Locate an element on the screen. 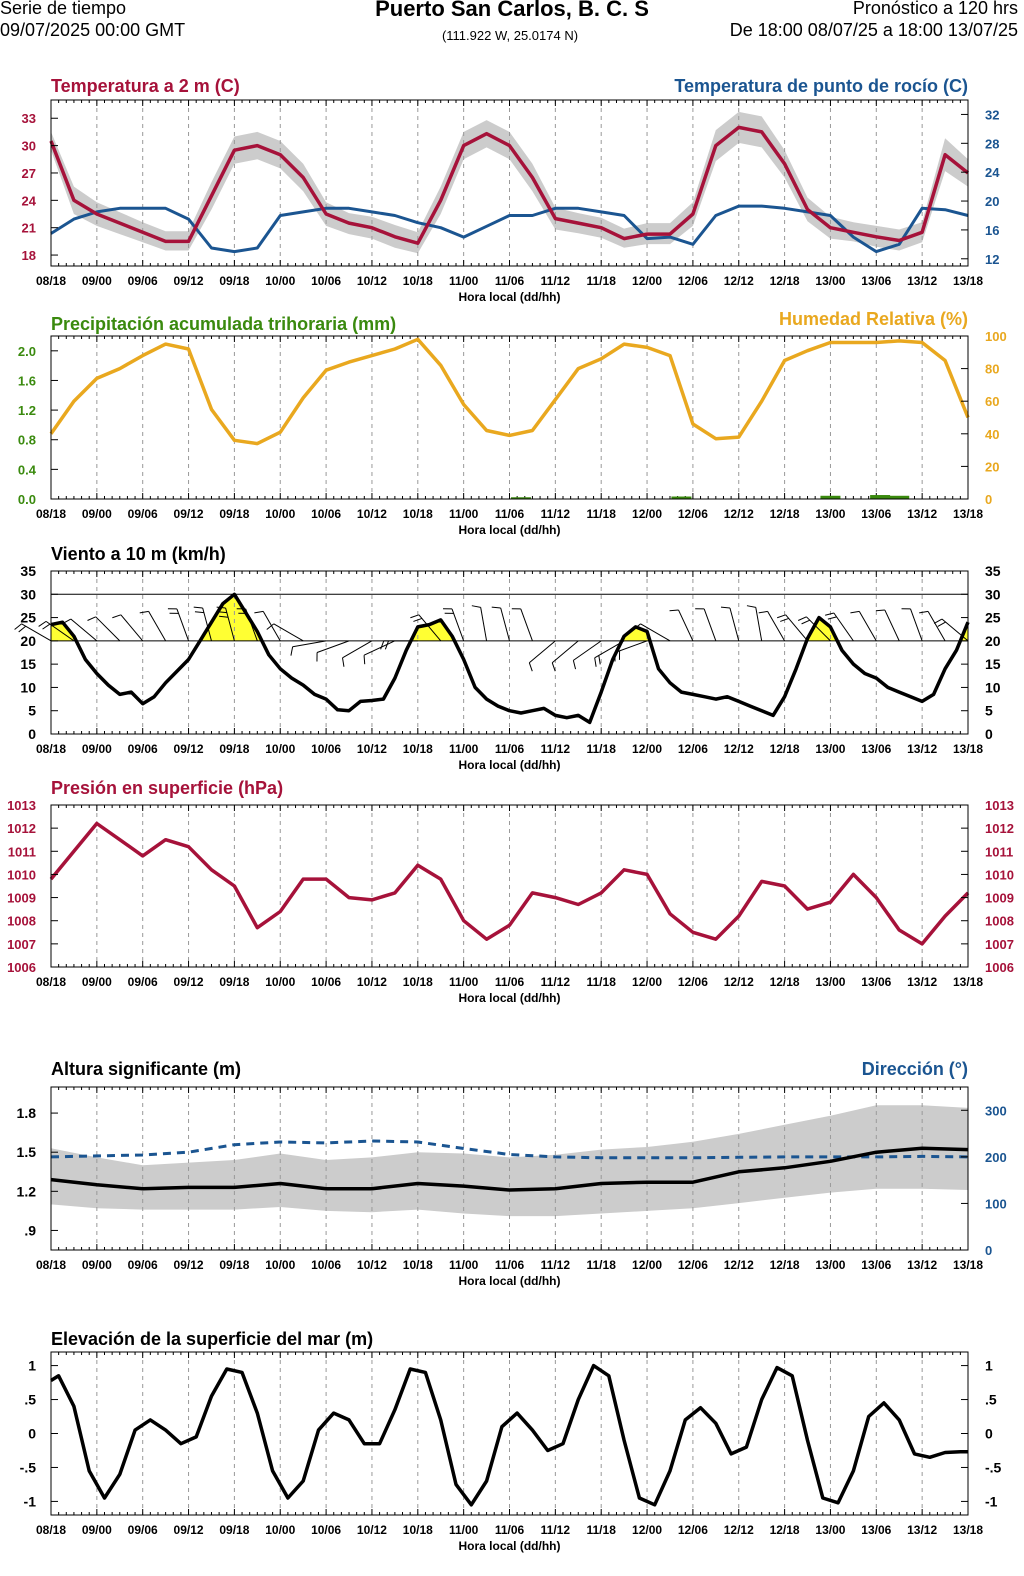  x-tick-label: 13/18 is located at coordinates (968, 514).